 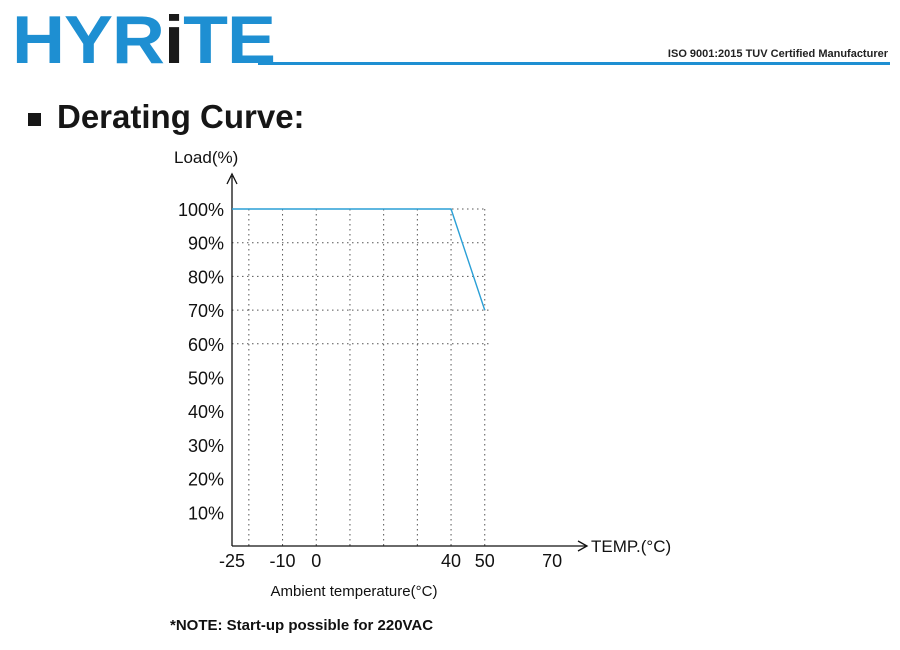 I want to click on brand-logo: HYRiTE, so click(x=144, y=40).